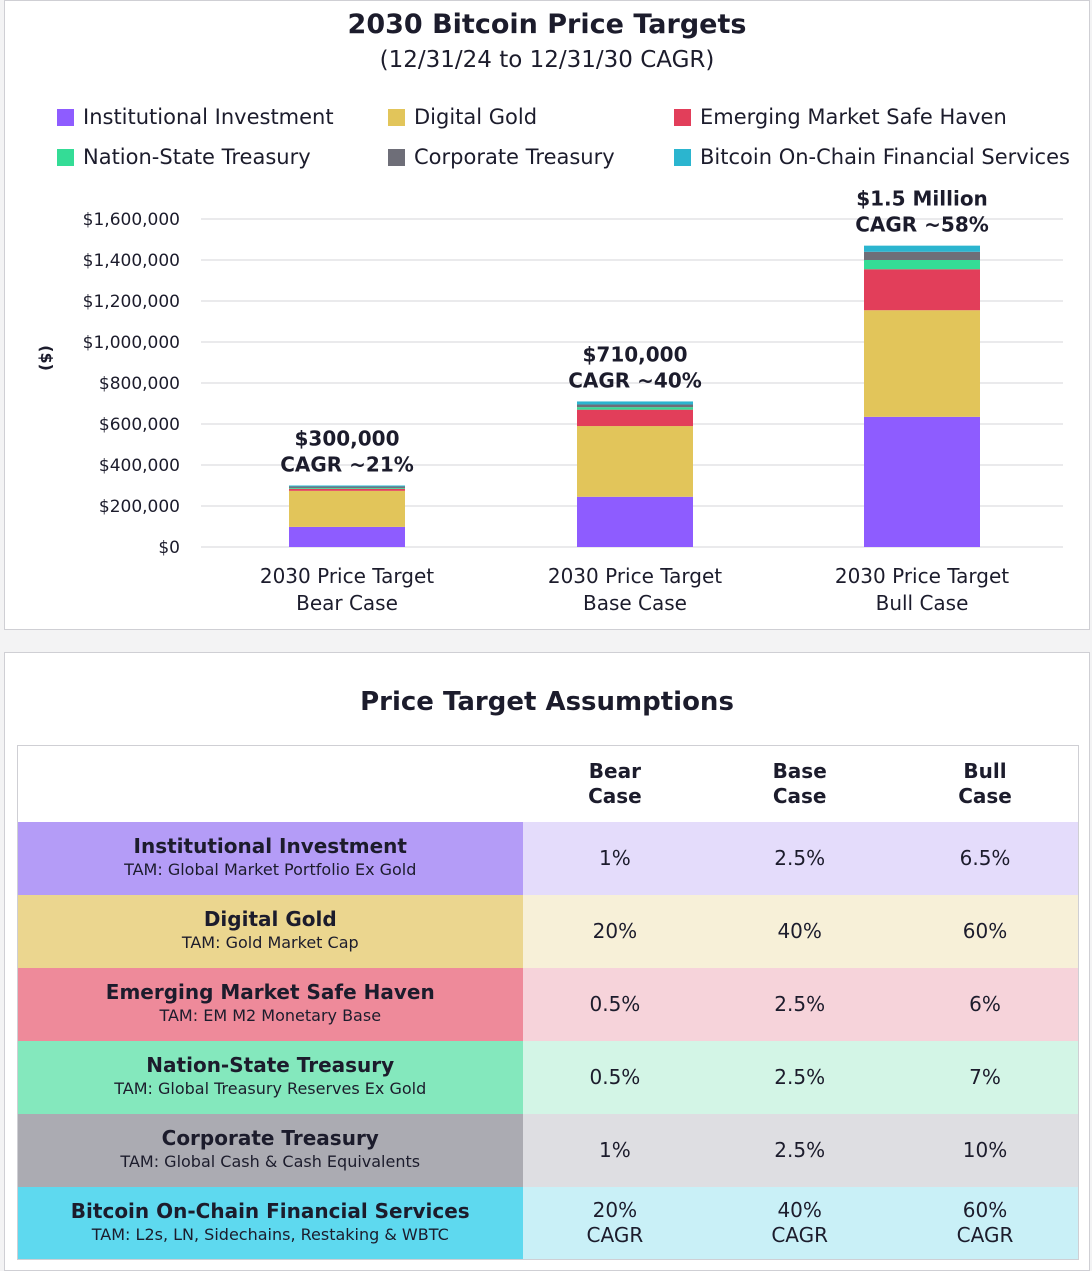 This screenshot has width=1092, height=1271. I want to click on row-tam: TAM: EM M2 Monetary Base, so click(270, 1015).